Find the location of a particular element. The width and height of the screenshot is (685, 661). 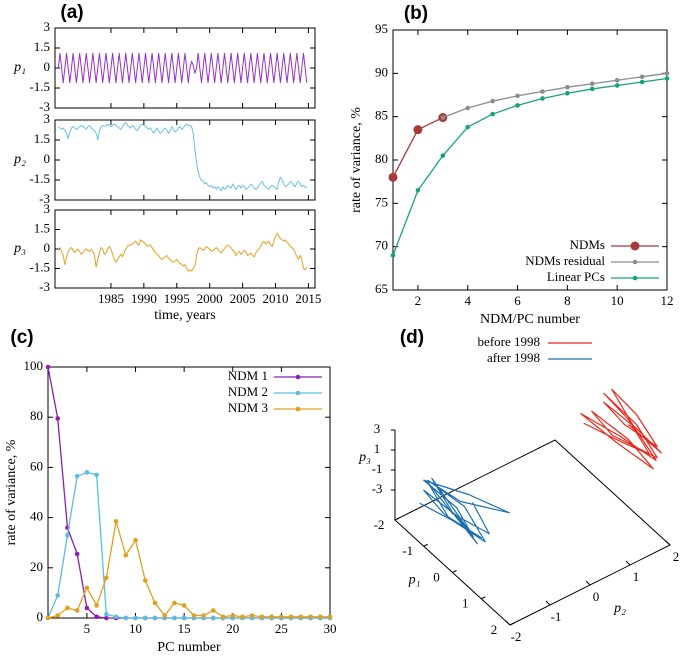

y-tick-label: 60 is located at coordinates (36, 465).